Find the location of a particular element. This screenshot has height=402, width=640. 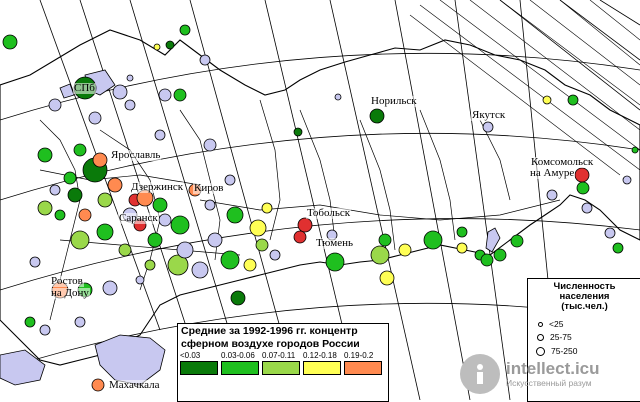

watermark: intellect.icu Искусственный разум is located at coordinates (550, 374).